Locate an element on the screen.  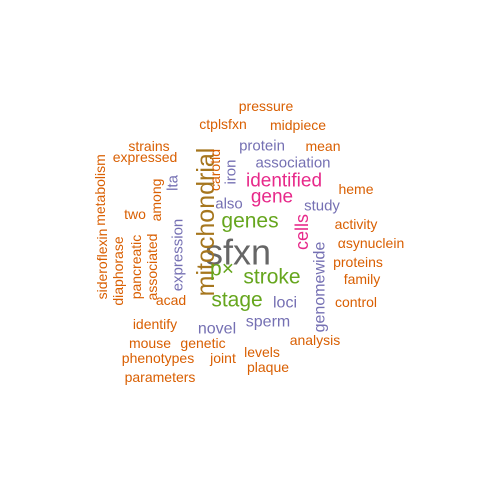
cloud-word: genes is located at coordinates (249, 221).